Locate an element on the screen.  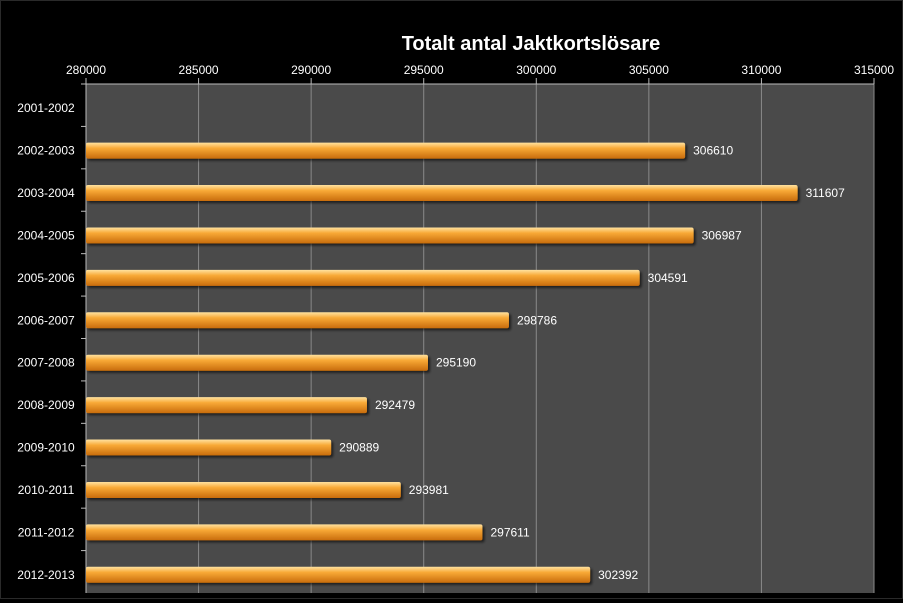
category-label: 2008-2009 is located at coordinates (46, 405).